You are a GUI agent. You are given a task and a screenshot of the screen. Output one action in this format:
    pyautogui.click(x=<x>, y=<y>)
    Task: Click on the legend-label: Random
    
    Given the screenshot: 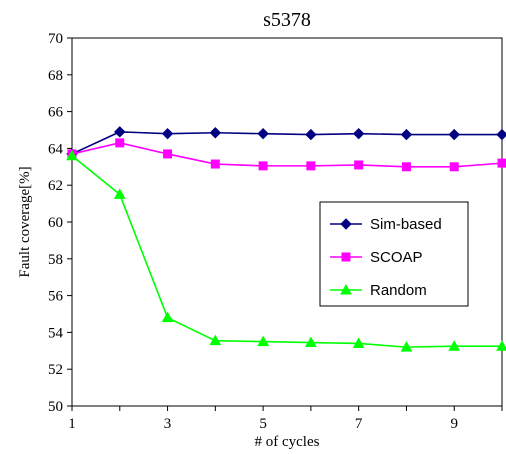 What is the action you would take?
    pyautogui.click(x=398, y=290)
    